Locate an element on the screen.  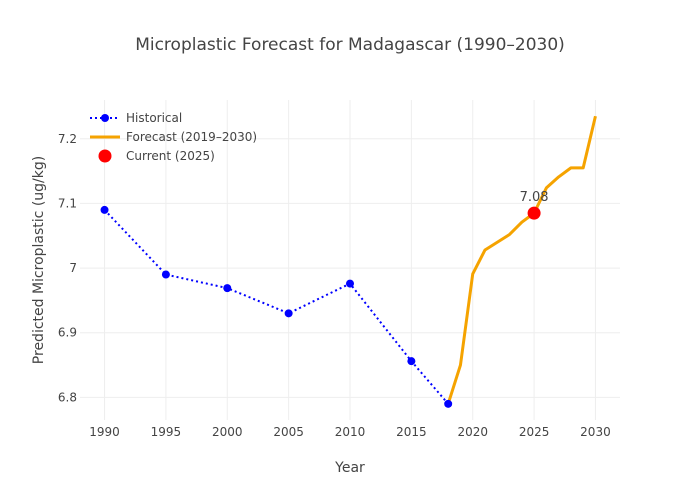
y-tick-label: 7.1 is located at coordinates (67, 203).